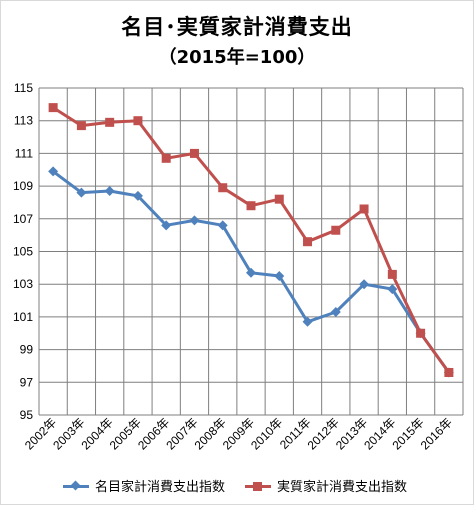 The height and width of the screenshot is (506, 474). What do you see at coordinates (24, 153) in the screenshot?
I see `y-tick-label: 111` at bounding box center [24, 153].